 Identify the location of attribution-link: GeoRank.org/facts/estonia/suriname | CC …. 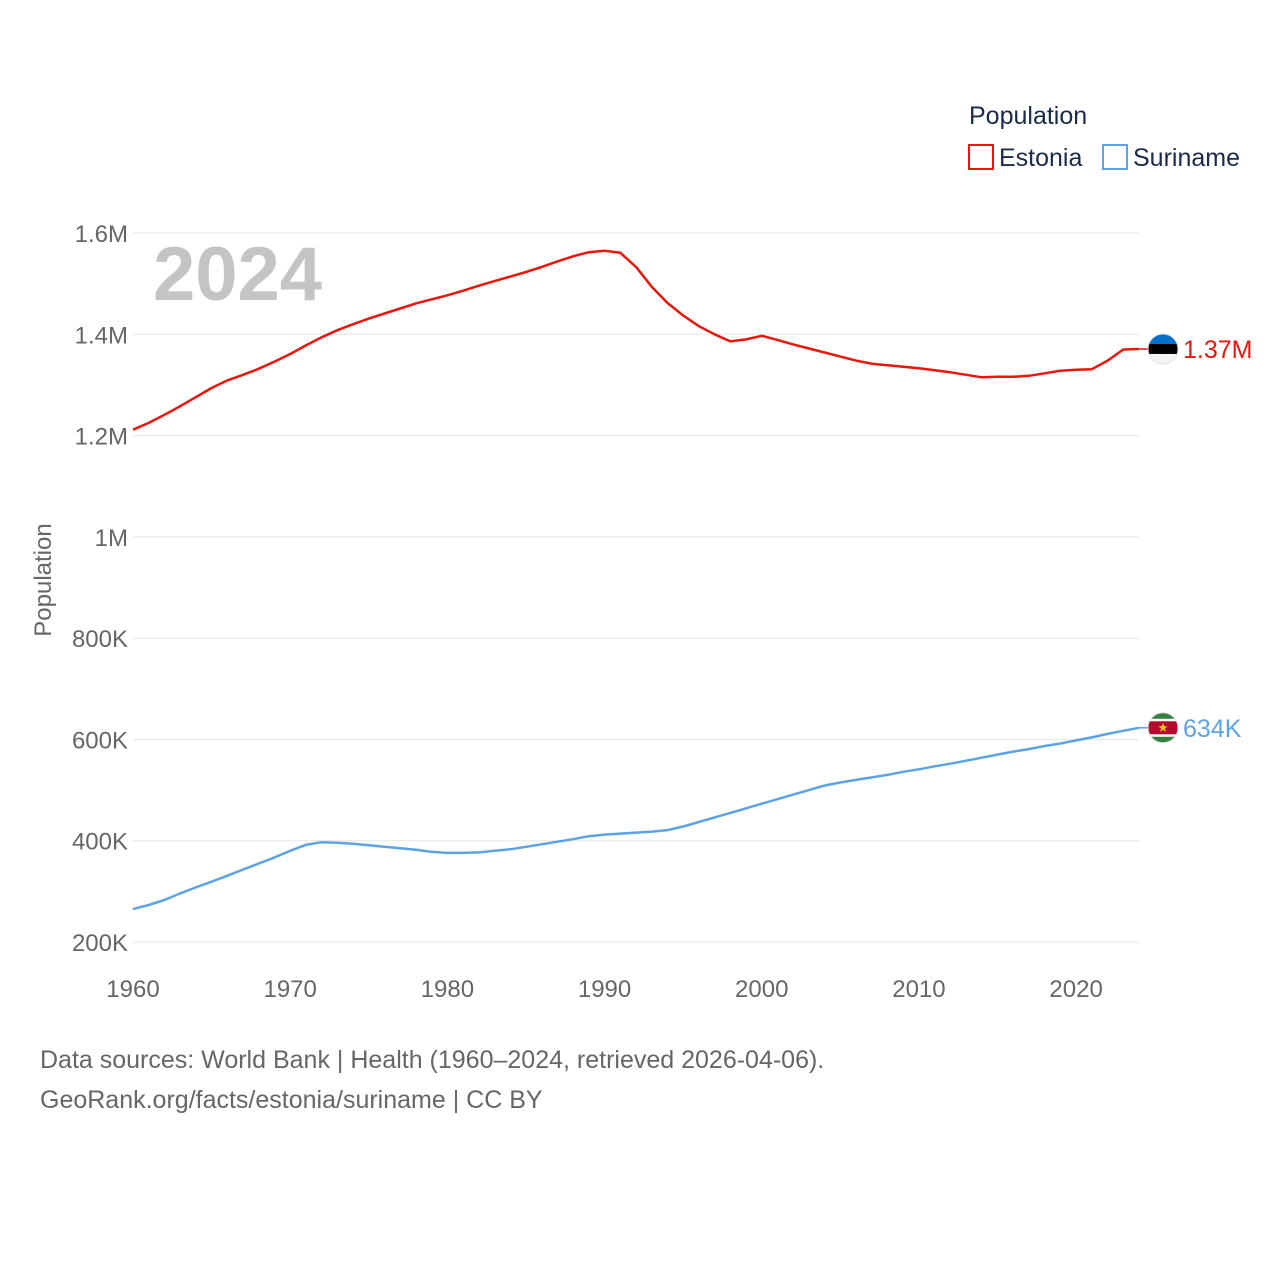
(291, 1100).